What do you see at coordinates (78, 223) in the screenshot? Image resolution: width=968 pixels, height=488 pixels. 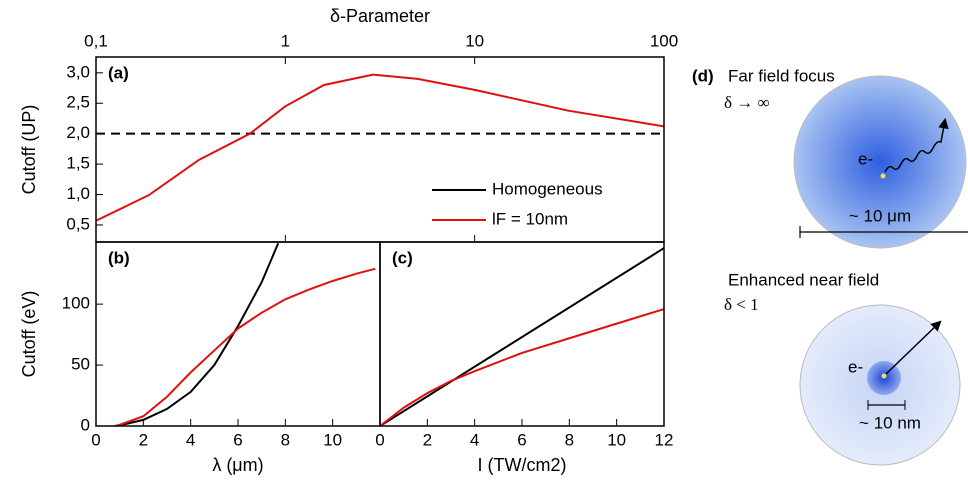 I see `y-tick-label: 0,5` at bounding box center [78, 223].